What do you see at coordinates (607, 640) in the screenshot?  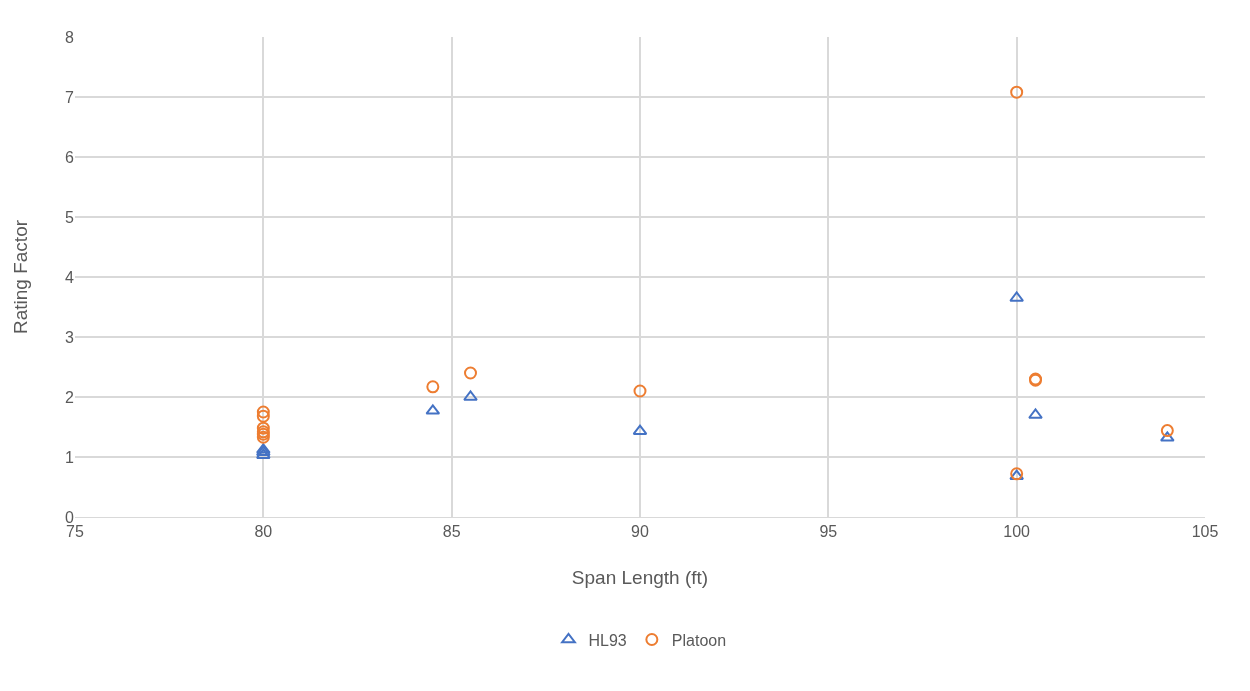 I see `legend-label: HL93` at bounding box center [607, 640].